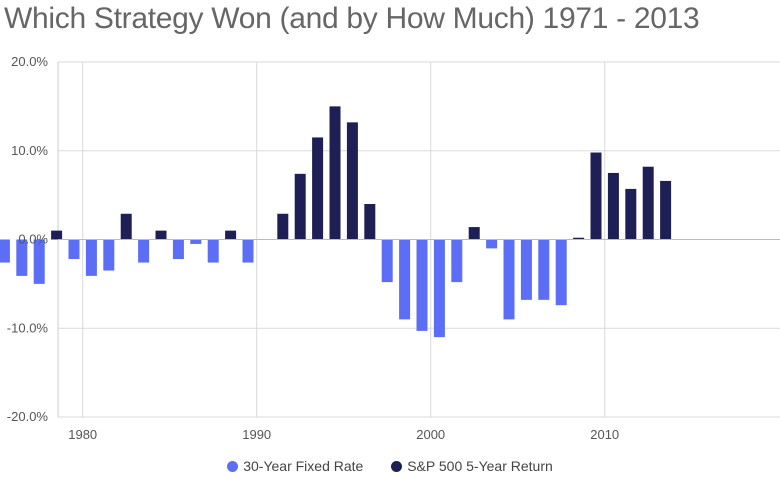 Image resolution: width=780 pixels, height=478 pixels. I want to click on x-tick-label: 1980, so click(82, 434).